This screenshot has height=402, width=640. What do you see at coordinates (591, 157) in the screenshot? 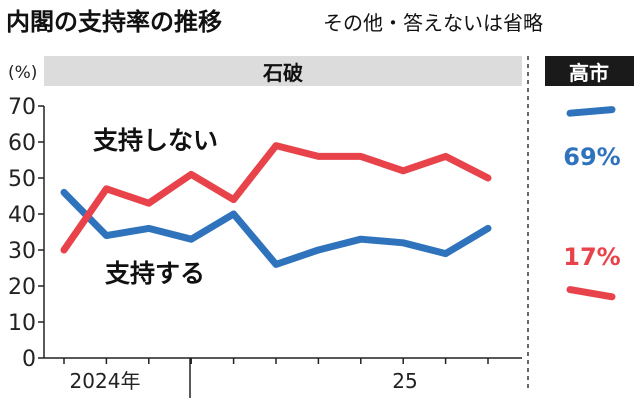
I see `takaichi-support-value-label: 69%` at bounding box center [591, 157].